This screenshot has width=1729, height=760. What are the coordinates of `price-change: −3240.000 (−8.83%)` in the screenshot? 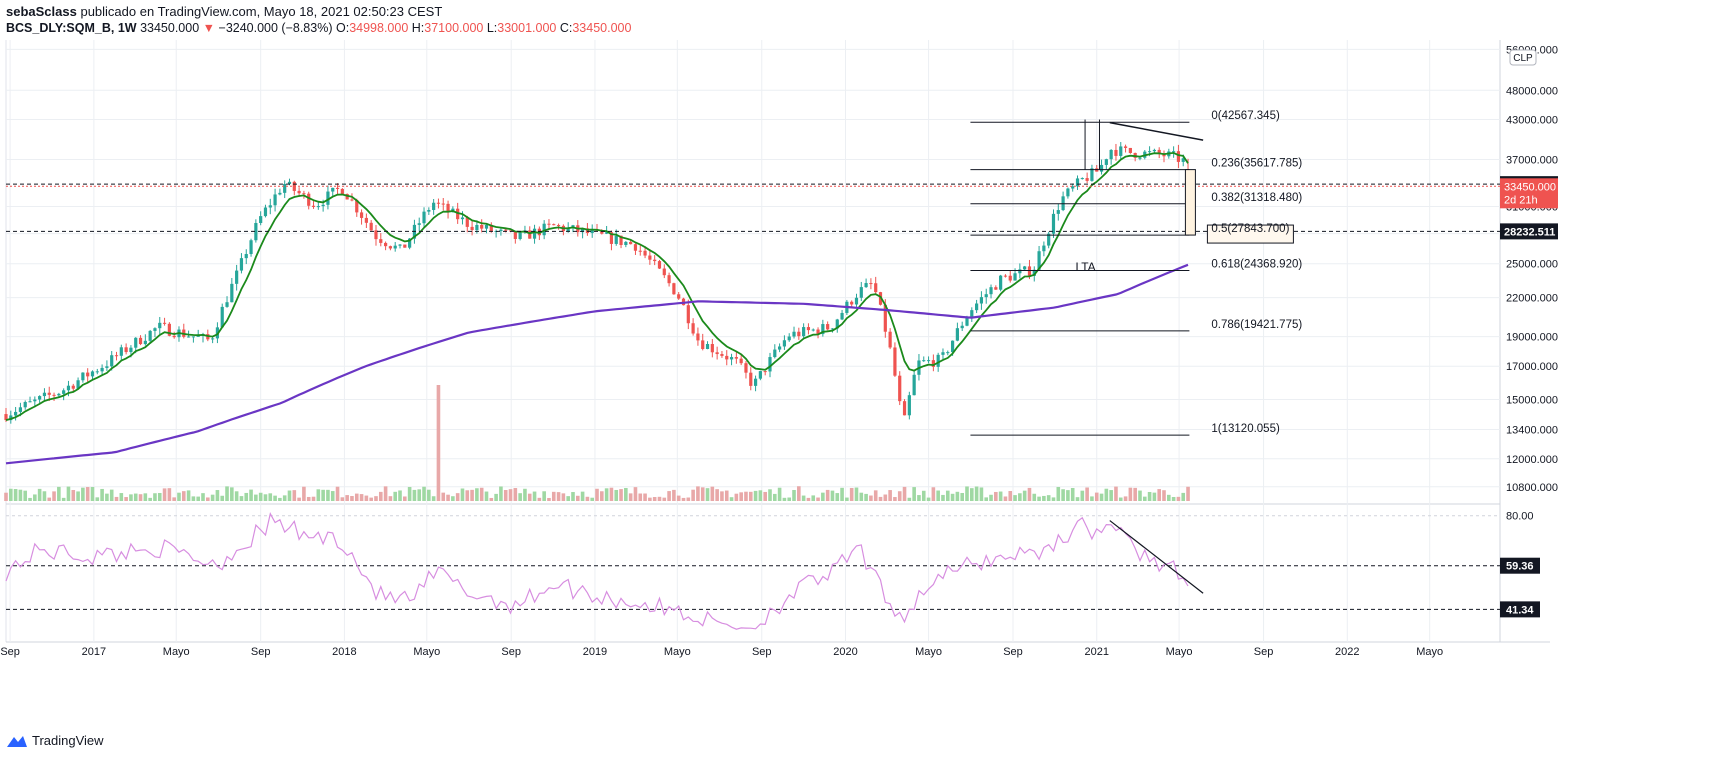 It's located at (275, 28).